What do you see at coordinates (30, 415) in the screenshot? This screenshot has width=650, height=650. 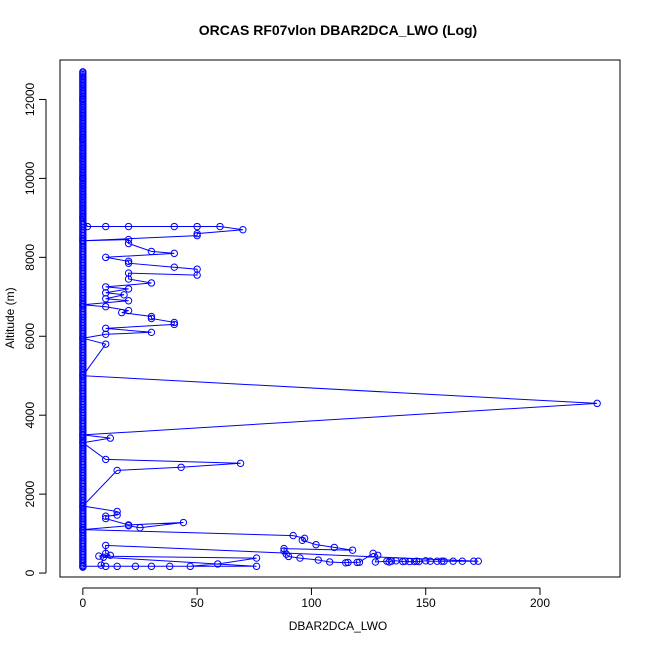 I see `y-tick-label: 4000` at bounding box center [30, 415].